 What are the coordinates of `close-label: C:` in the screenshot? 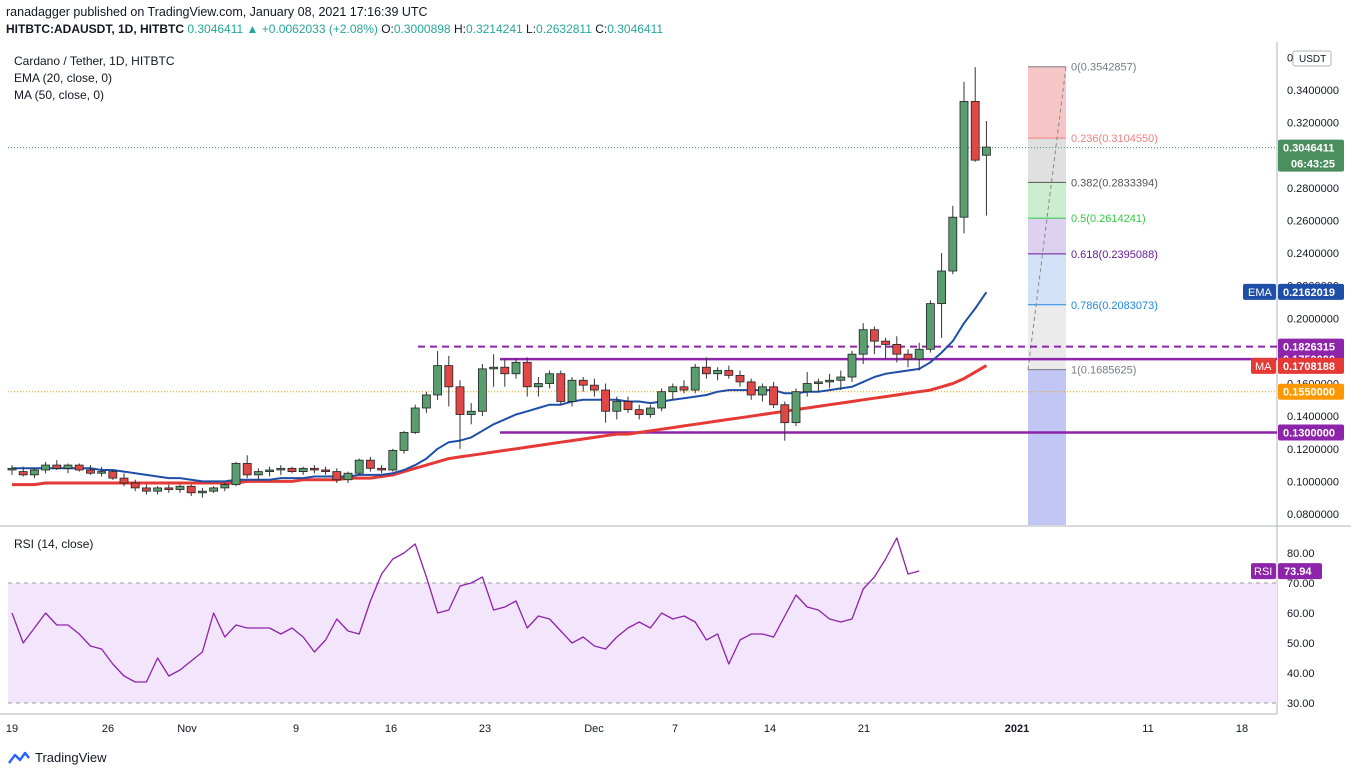 It's located at (601, 29).